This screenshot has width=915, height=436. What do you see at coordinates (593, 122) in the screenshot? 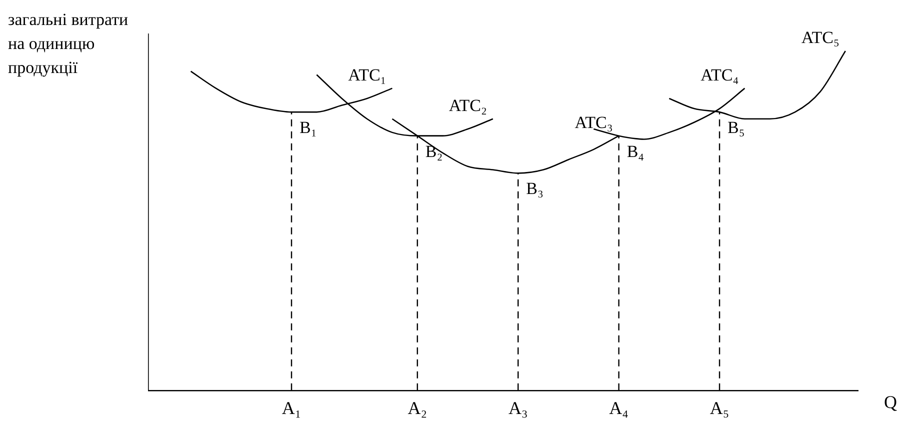
I see `series-label: ATC₃` at bounding box center [593, 122].